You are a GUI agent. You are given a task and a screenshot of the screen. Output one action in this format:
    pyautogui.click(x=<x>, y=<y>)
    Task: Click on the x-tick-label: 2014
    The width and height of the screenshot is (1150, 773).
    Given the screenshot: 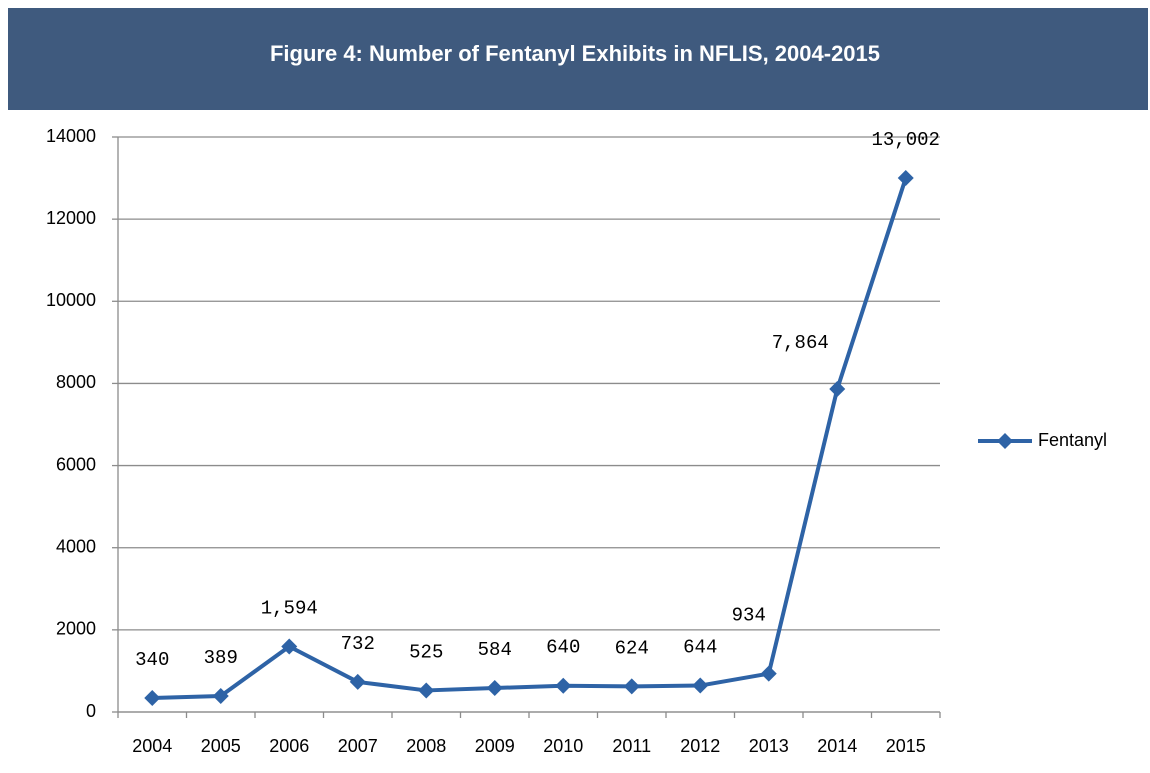 What is the action you would take?
    pyautogui.click(x=837, y=746)
    